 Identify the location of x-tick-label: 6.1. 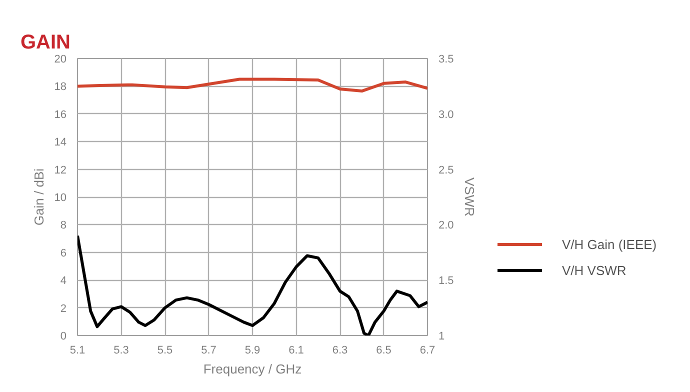
(296, 350).